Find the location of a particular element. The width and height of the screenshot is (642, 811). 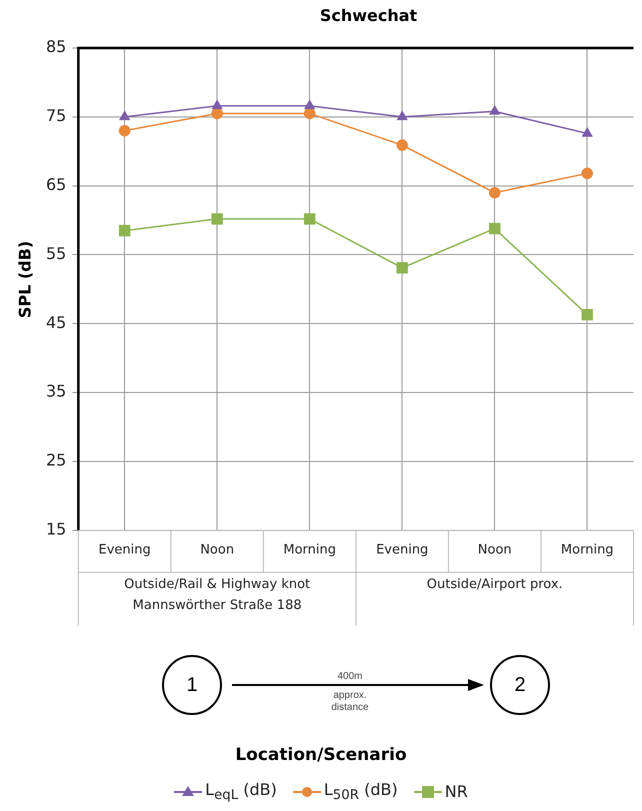

chart-title: Schwechat is located at coordinates (368, 15).